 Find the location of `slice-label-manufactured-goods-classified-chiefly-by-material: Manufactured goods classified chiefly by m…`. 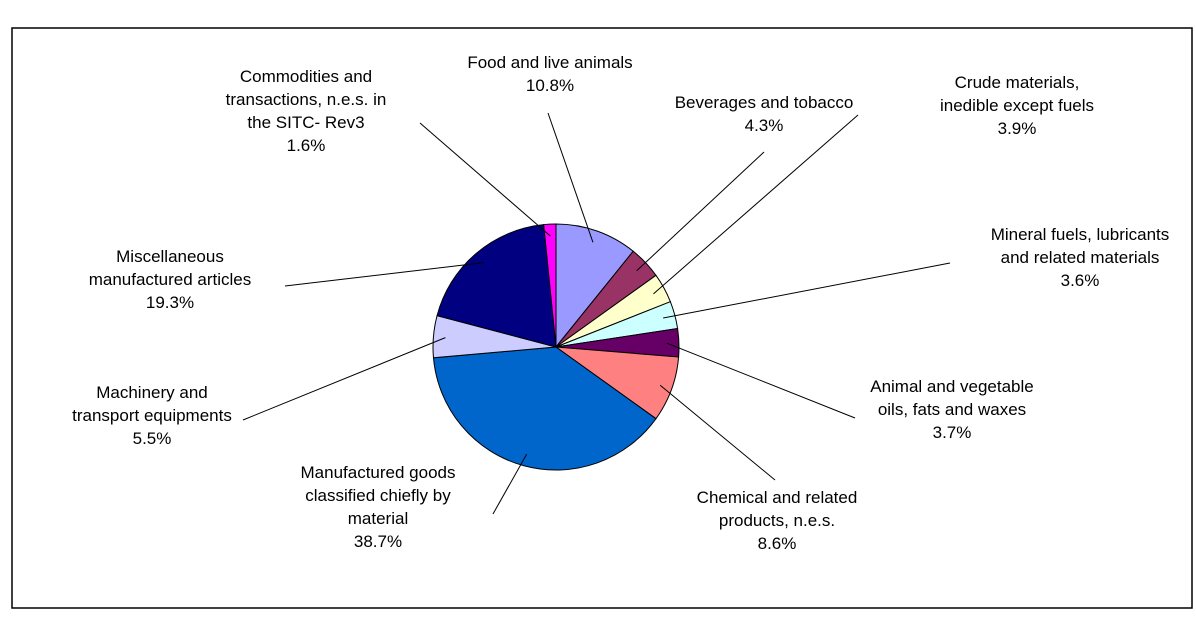

slice-label-manufactured-goods-classified-chiefly-by-material: Manufactured goods classified chiefly by m… is located at coordinates (378, 507).